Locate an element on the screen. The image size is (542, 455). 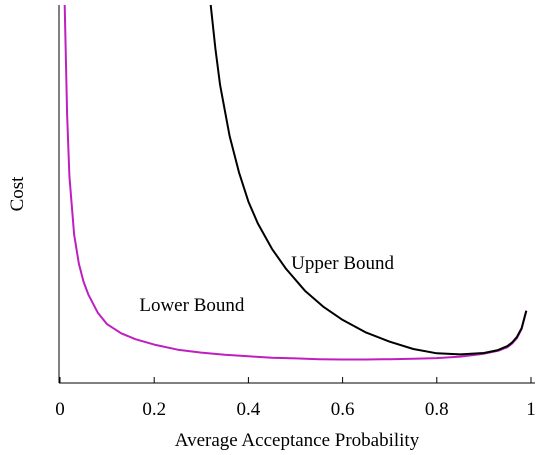
y-axis-label: Cost is located at coordinates (17, 194).